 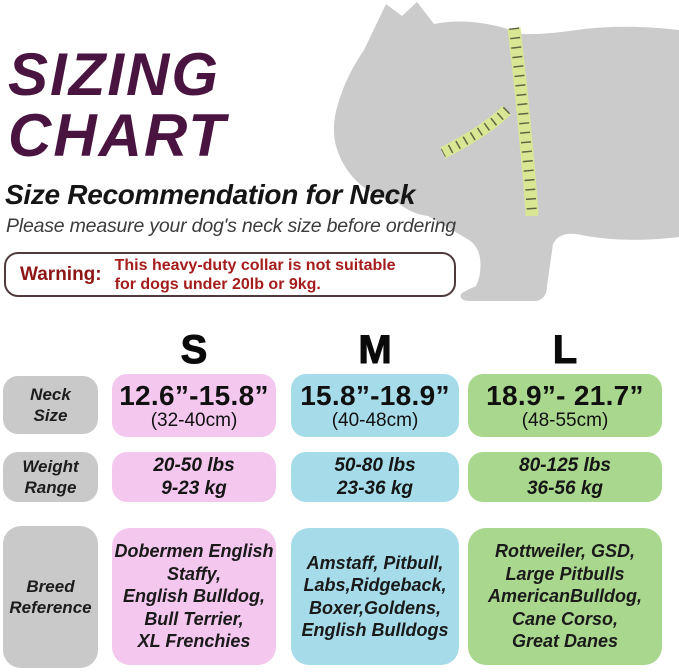 What do you see at coordinates (114, 74) in the screenshot?
I see `title-line-1: SIZING` at bounding box center [114, 74].